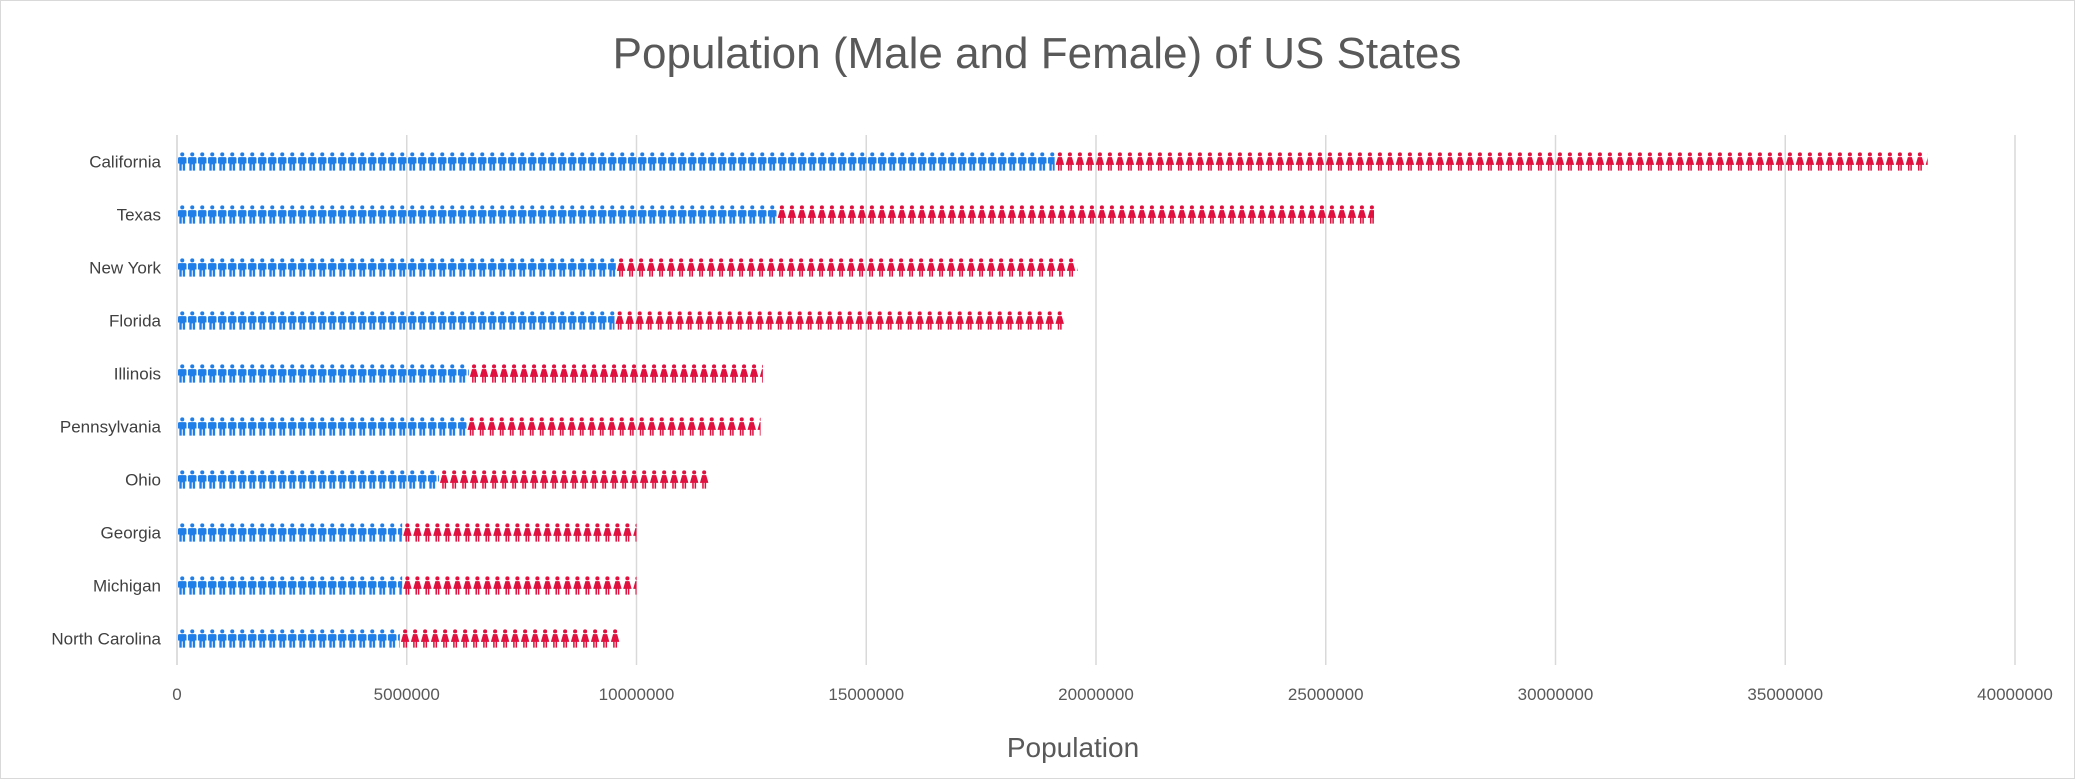 The image size is (2075, 784). I want to click on x-tick-label-0: 0, so click(176, 694).